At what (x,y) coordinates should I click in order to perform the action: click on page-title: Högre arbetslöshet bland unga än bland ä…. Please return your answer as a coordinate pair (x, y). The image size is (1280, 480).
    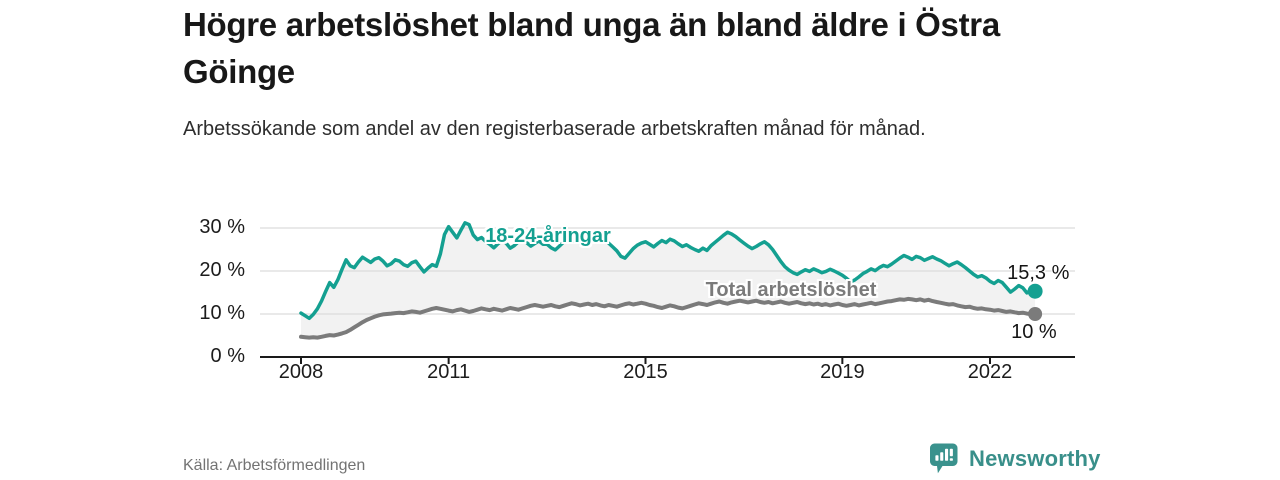
    Looking at the image, I should click on (591, 48).